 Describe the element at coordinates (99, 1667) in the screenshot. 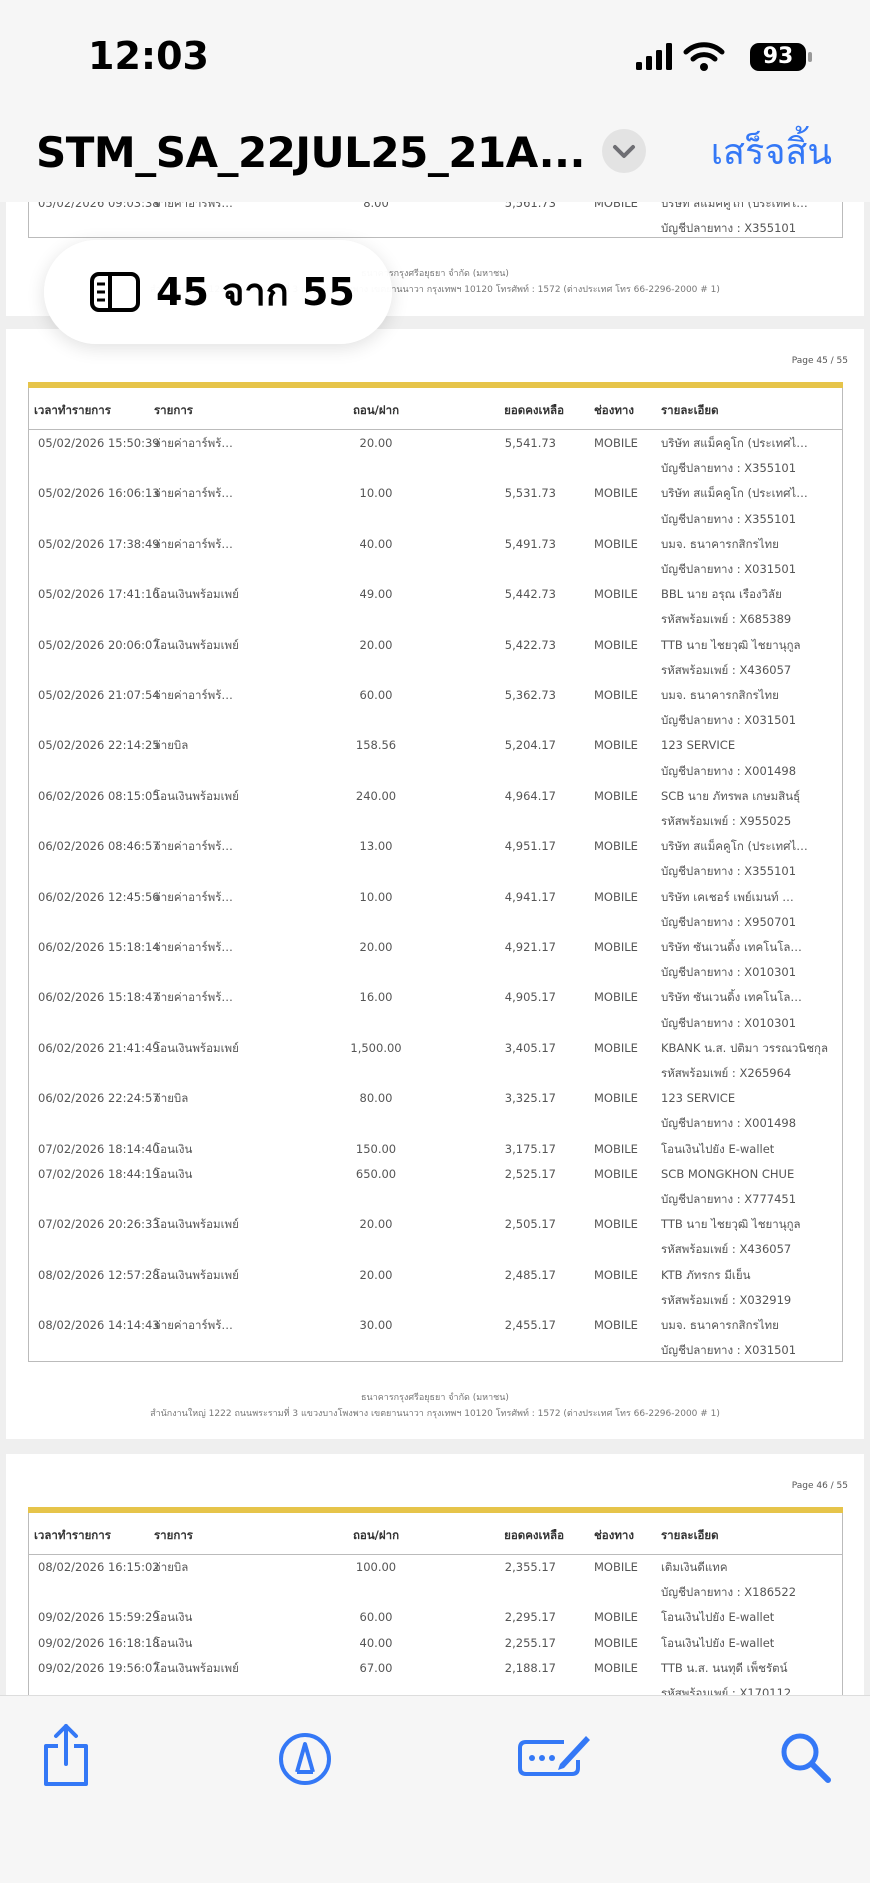

I see `row-time: 09/02/2026 19:56:07` at that location.